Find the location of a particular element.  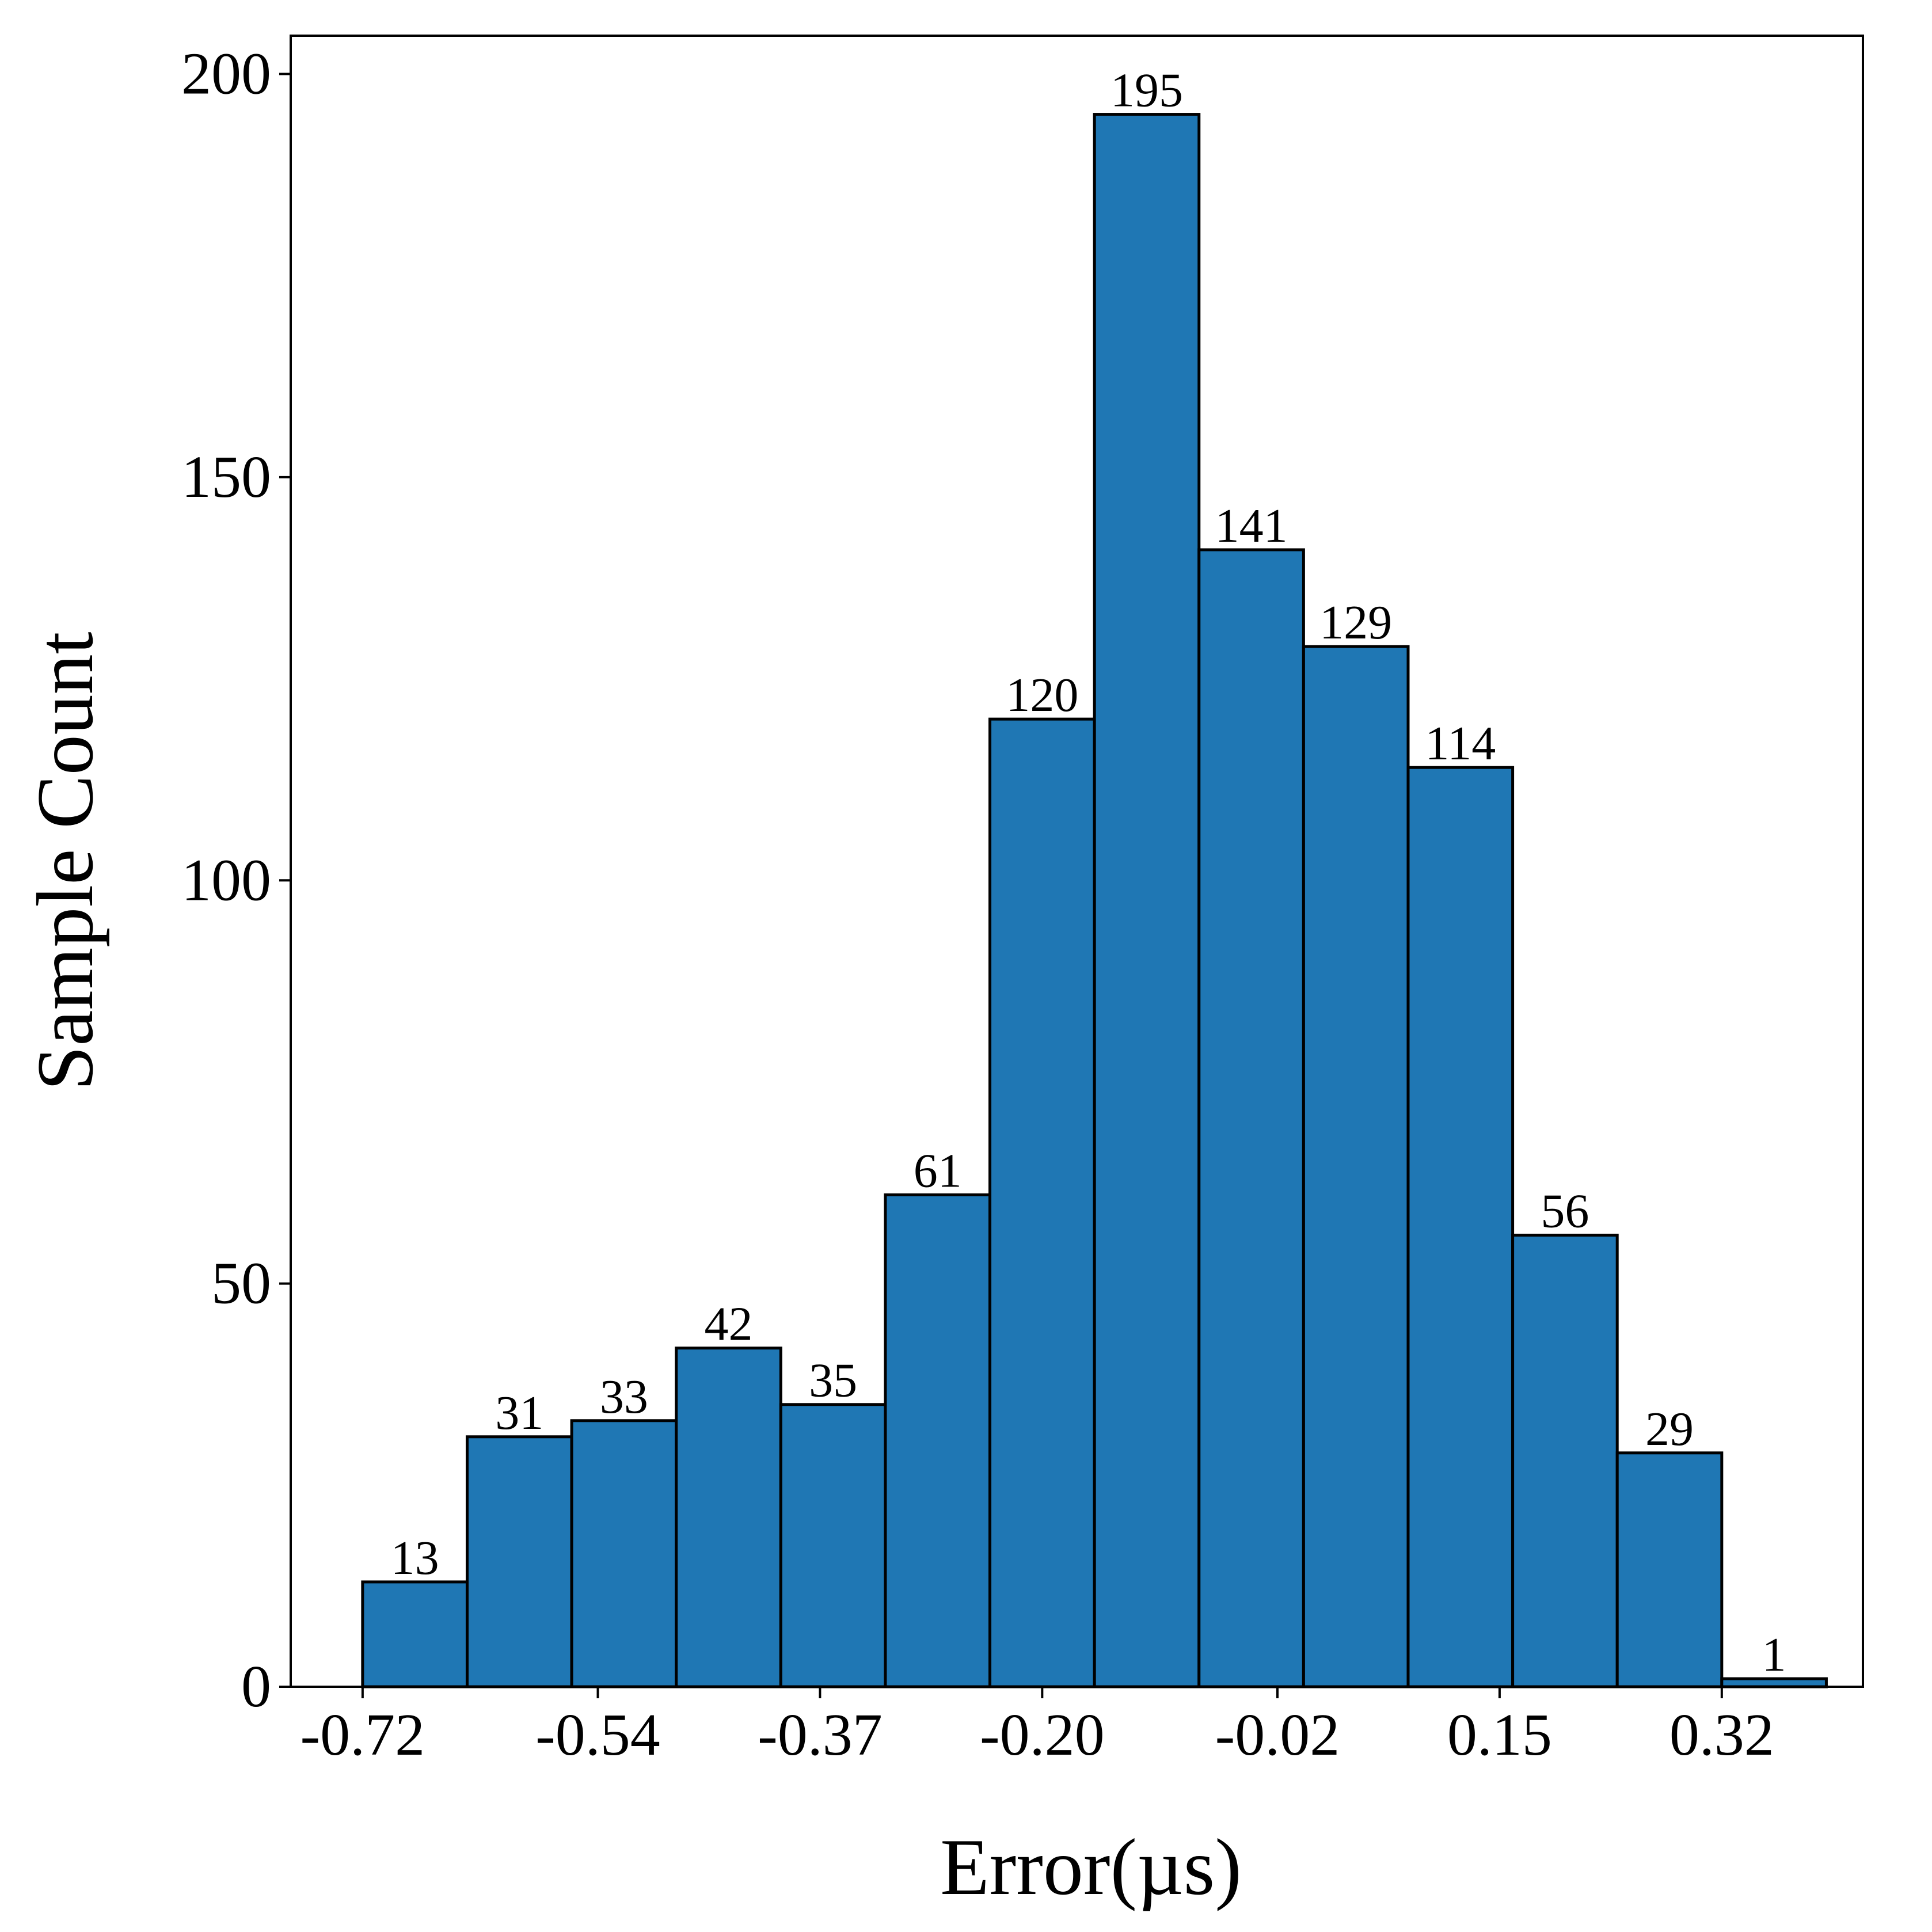

value-label: 31 is located at coordinates (519, 1413).